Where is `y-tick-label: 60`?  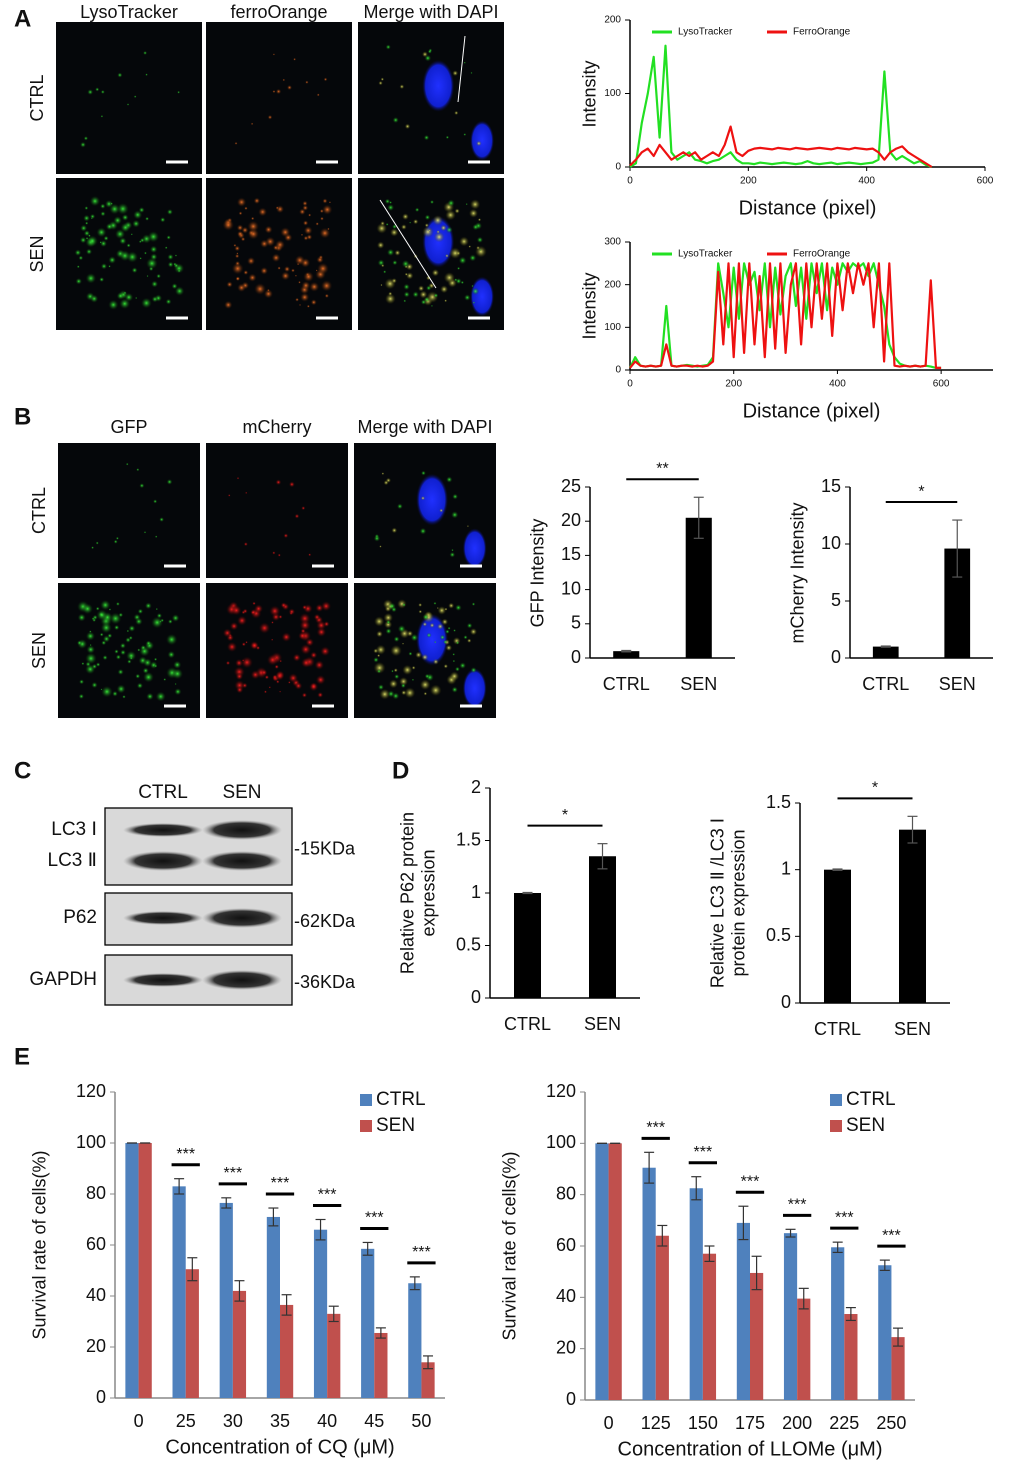
y-tick-label: 60 is located at coordinates (566, 1245).